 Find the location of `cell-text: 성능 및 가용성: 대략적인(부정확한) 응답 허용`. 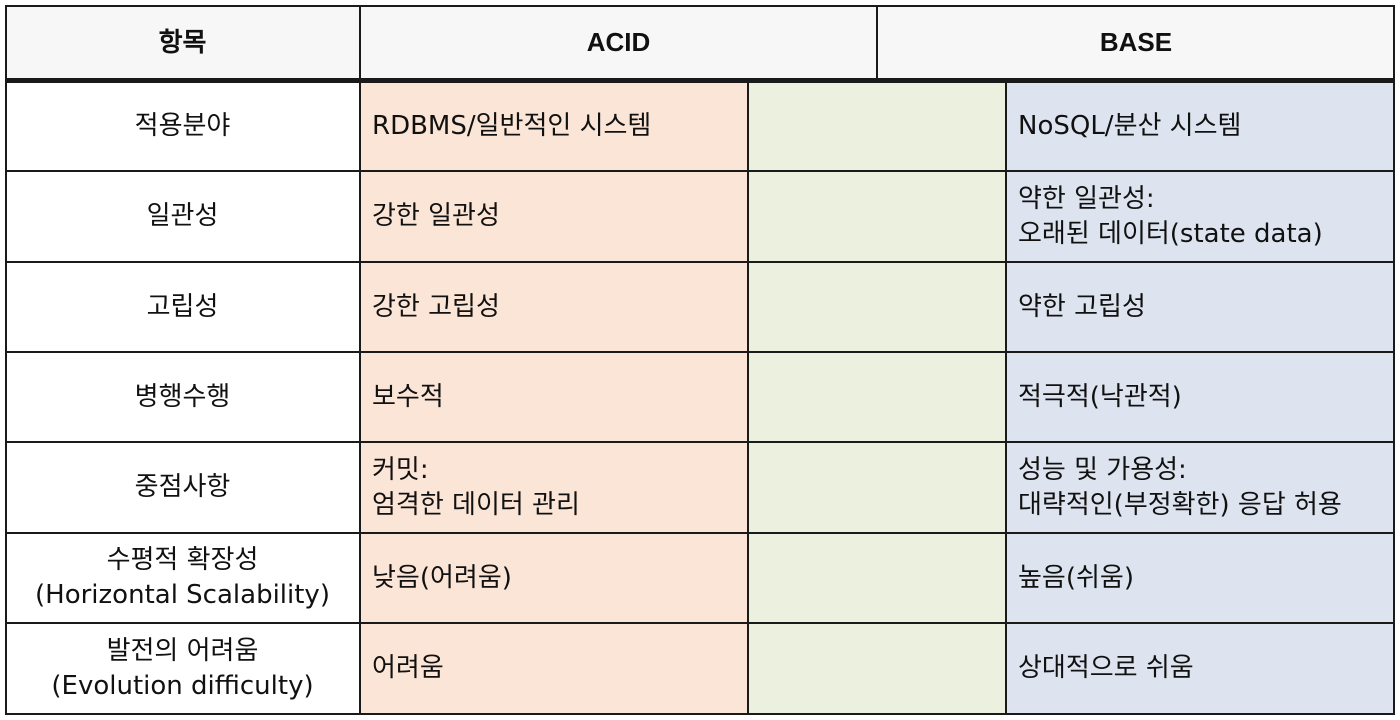

cell-text: 성능 및 가용성: 대략적인(부정확한) 응답 허용 is located at coordinates (1180, 488).